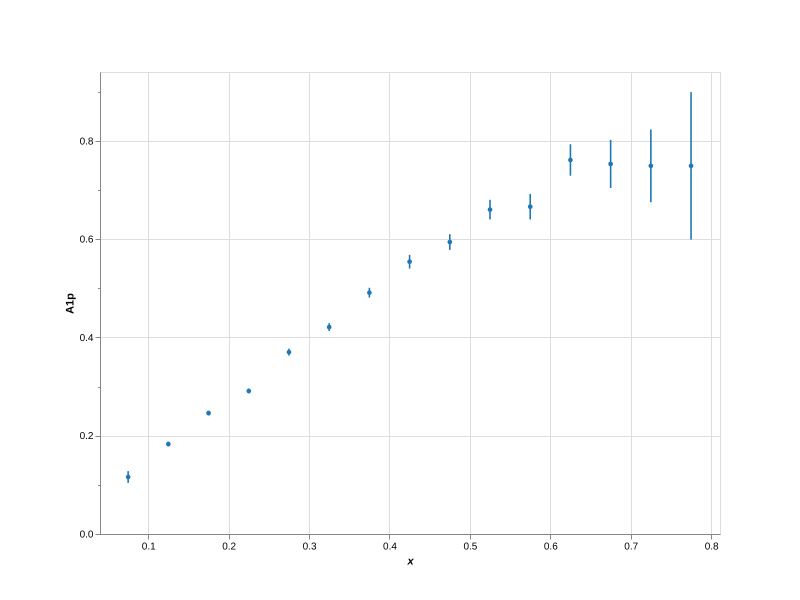 The image size is (800, 600). What do you see at coordinates (87, 535) in the screenshot?
I see `y-tick-label: 0.0` at bounding box center [87, 535].